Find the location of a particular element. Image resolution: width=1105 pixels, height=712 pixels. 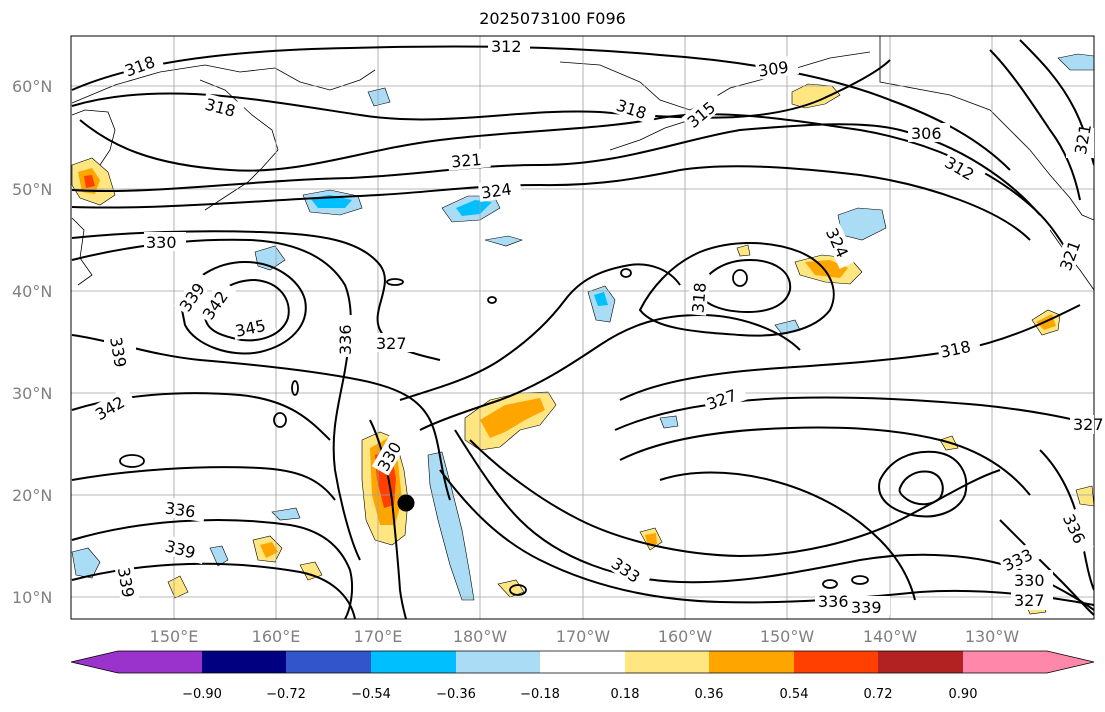

colorbar-tick-label: 0.54 is located at coordinates (794, 694).